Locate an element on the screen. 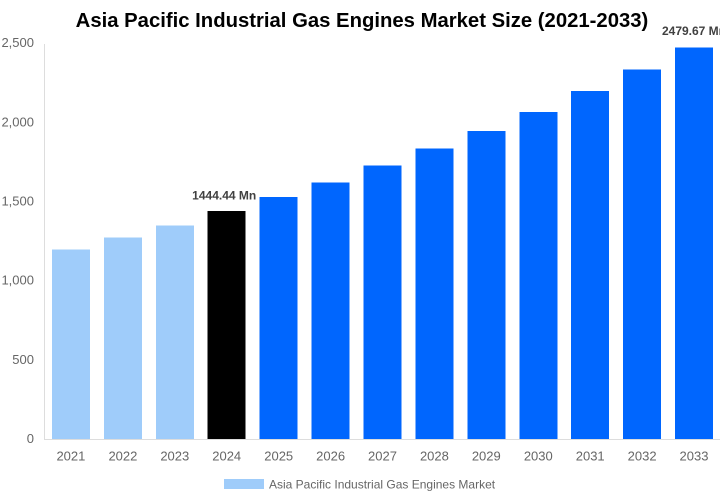 This screenshot has height=500, width=720. svg-text: 1,000 is located at coordinates (17, 280).